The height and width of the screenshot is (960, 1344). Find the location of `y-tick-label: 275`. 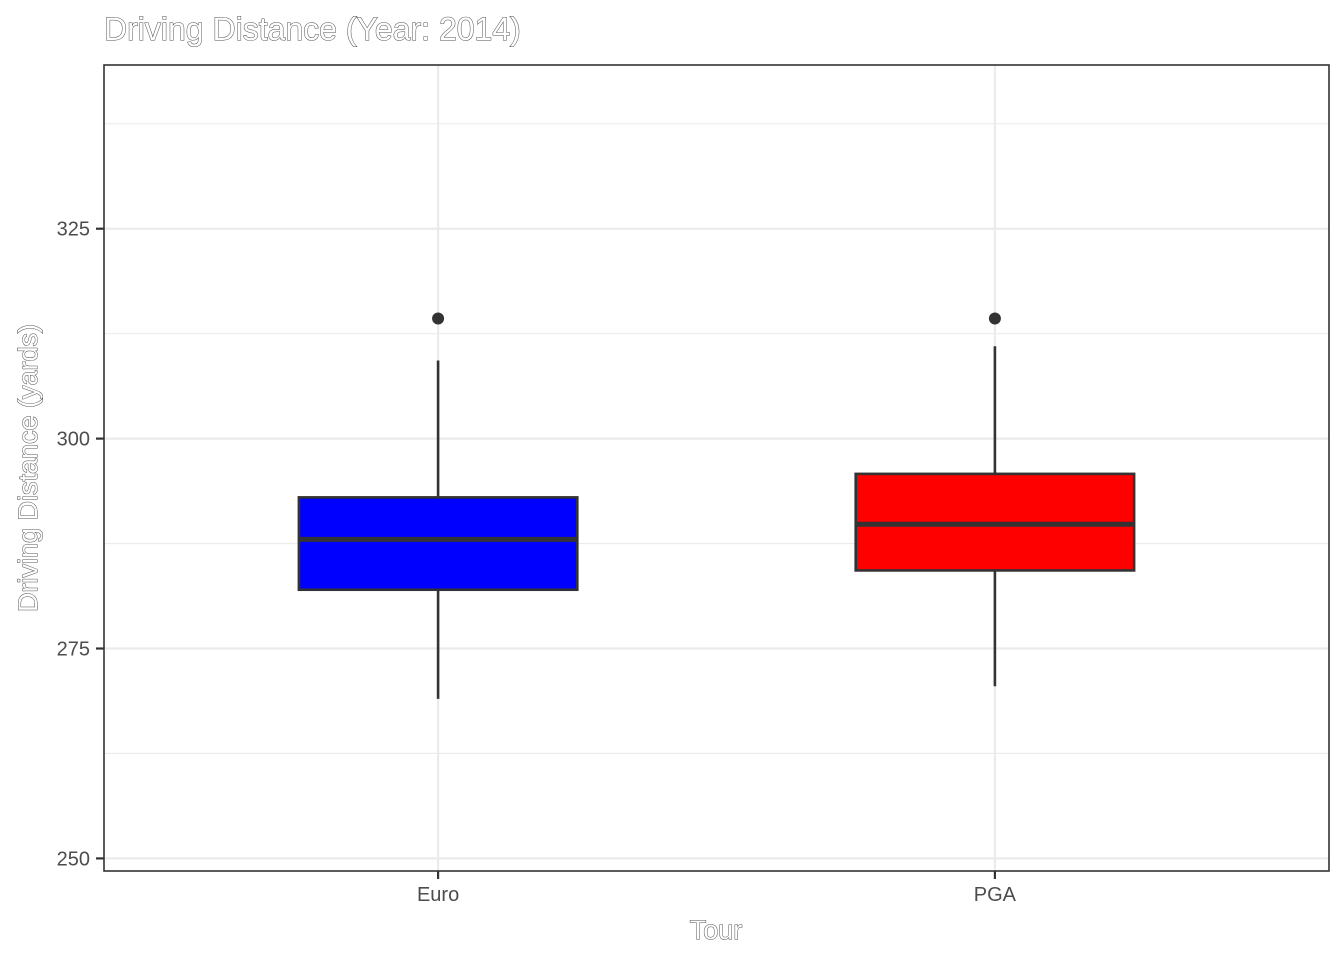

y-tick-label: 275 is located at coordinates (73, 650).